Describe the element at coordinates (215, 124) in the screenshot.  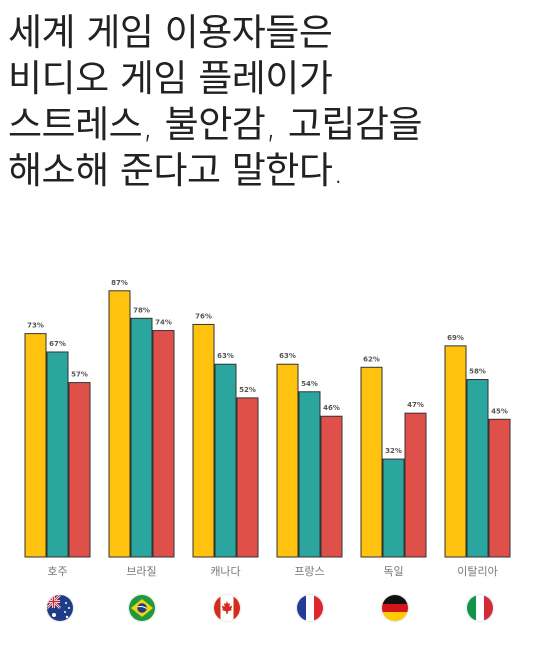
I see `headline-line-3: 스트레스, 불안감, 고립감을` at that location.